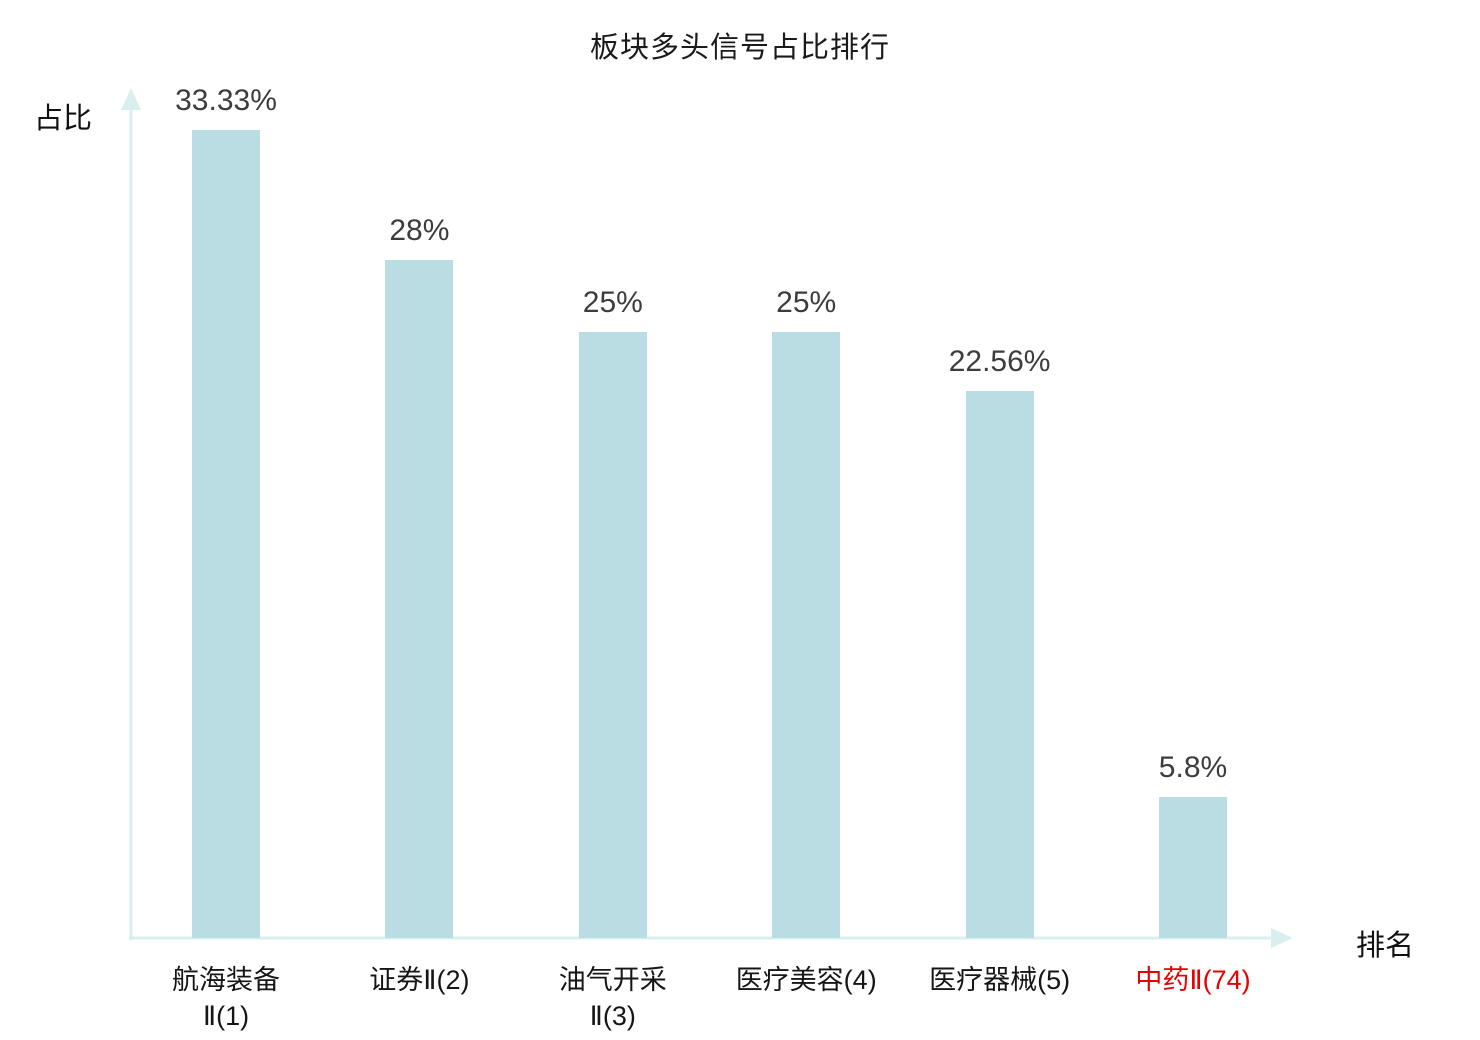  Describe the element at coordinates (1282, 938) in the screenshot. I see `x-axis-arrow-icon` at that location.